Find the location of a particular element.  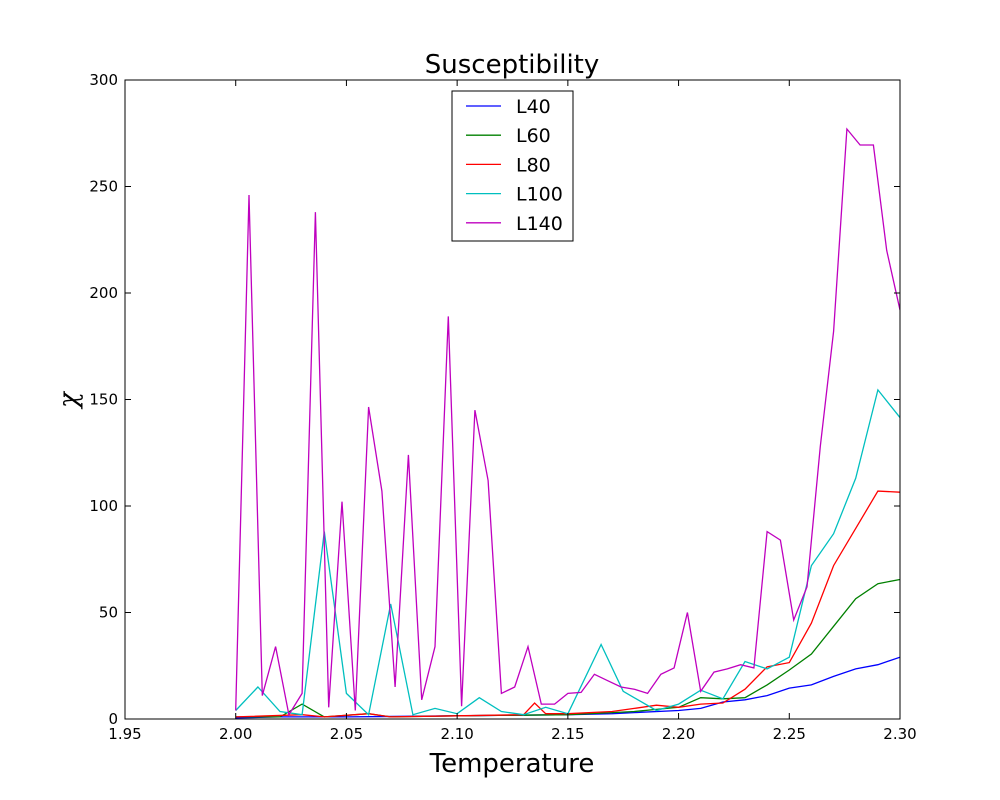

x-tick-label: 2.25 is located at coordinates (789, 734).